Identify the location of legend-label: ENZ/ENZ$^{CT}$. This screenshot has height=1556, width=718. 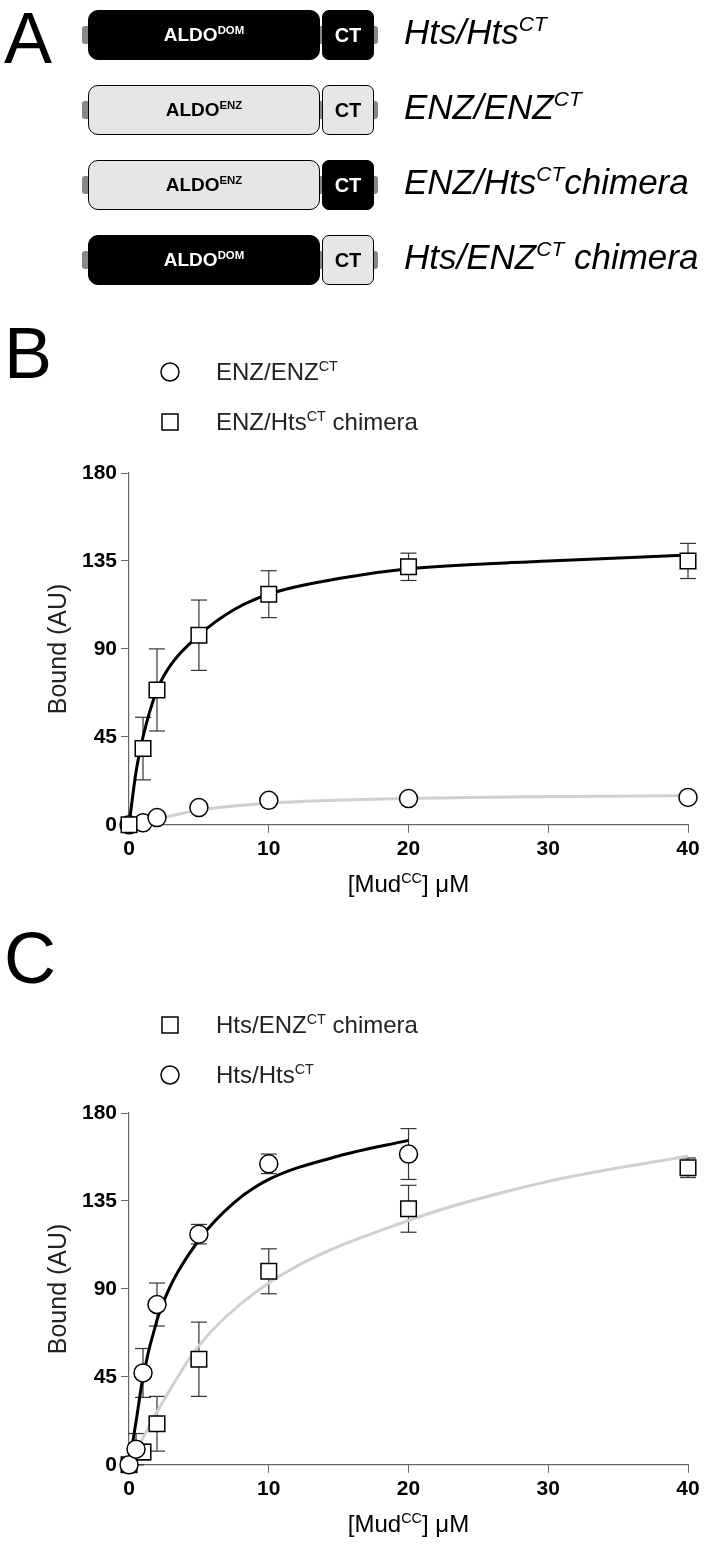
(277, 372).